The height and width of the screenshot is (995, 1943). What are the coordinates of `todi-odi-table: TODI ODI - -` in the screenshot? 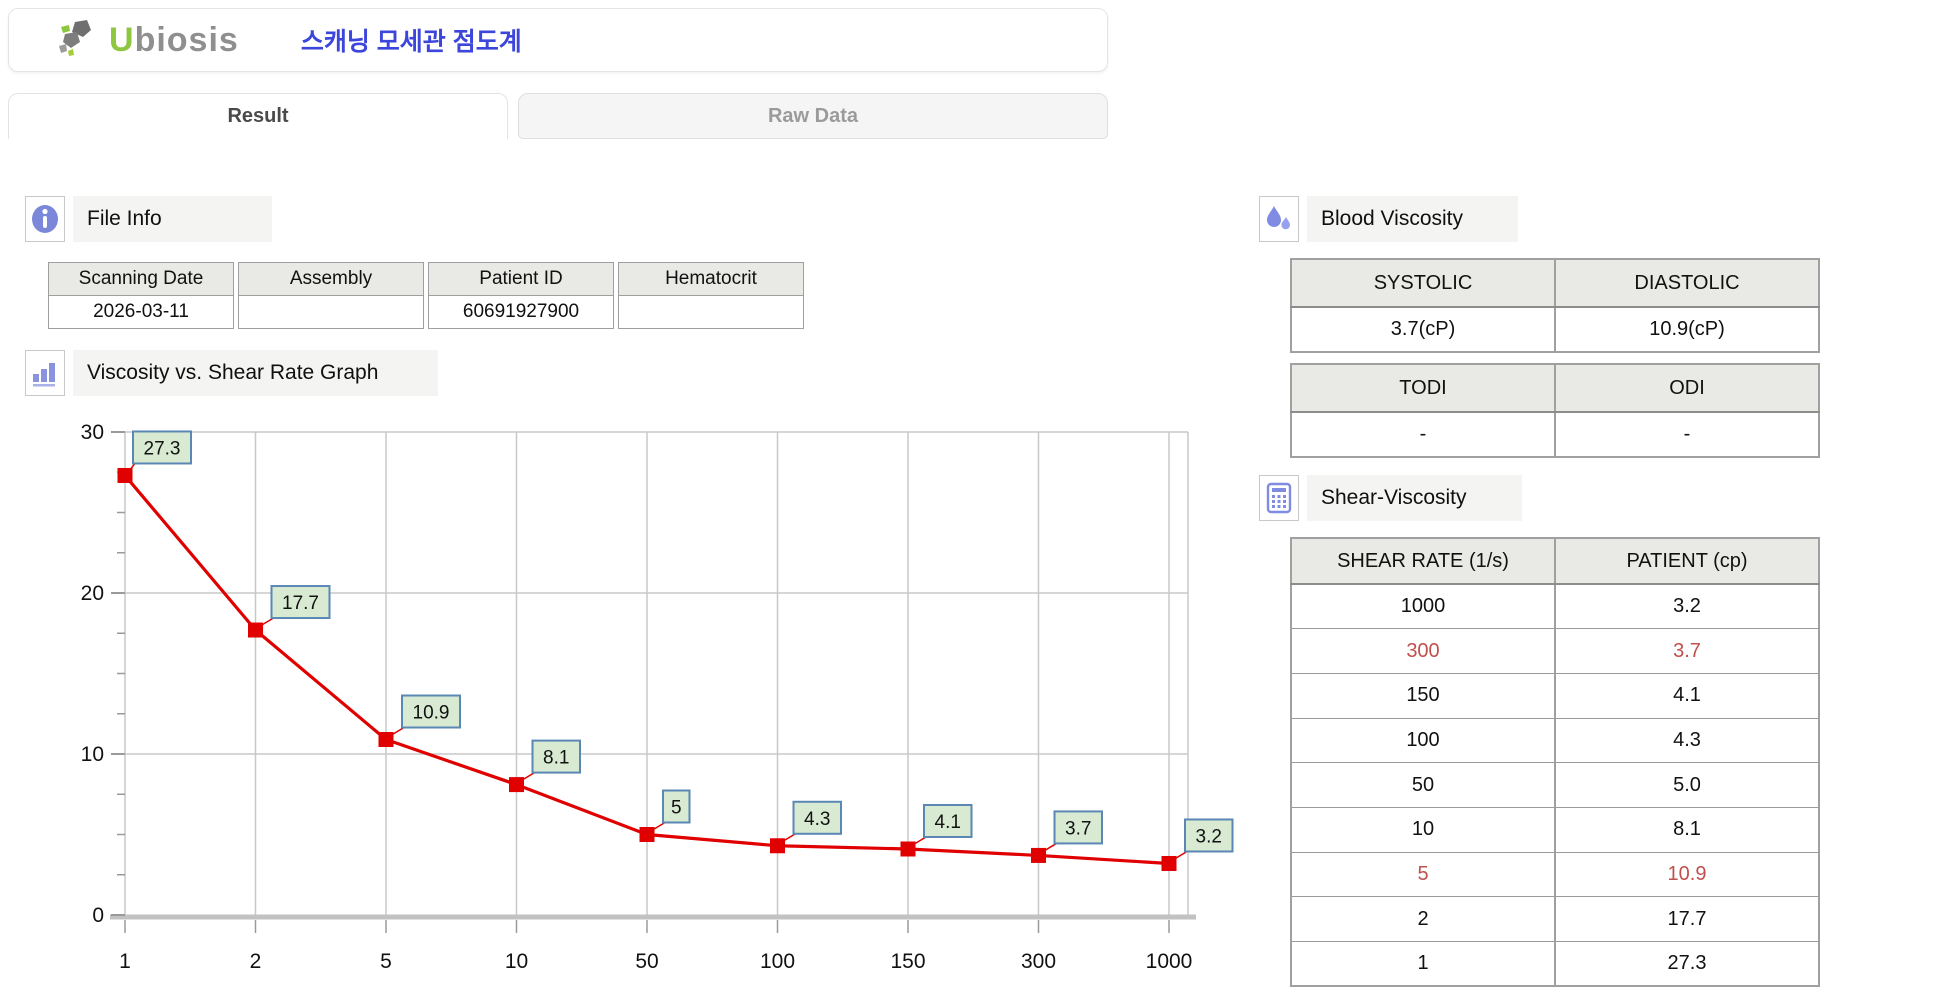 It's located at (1555, 410).